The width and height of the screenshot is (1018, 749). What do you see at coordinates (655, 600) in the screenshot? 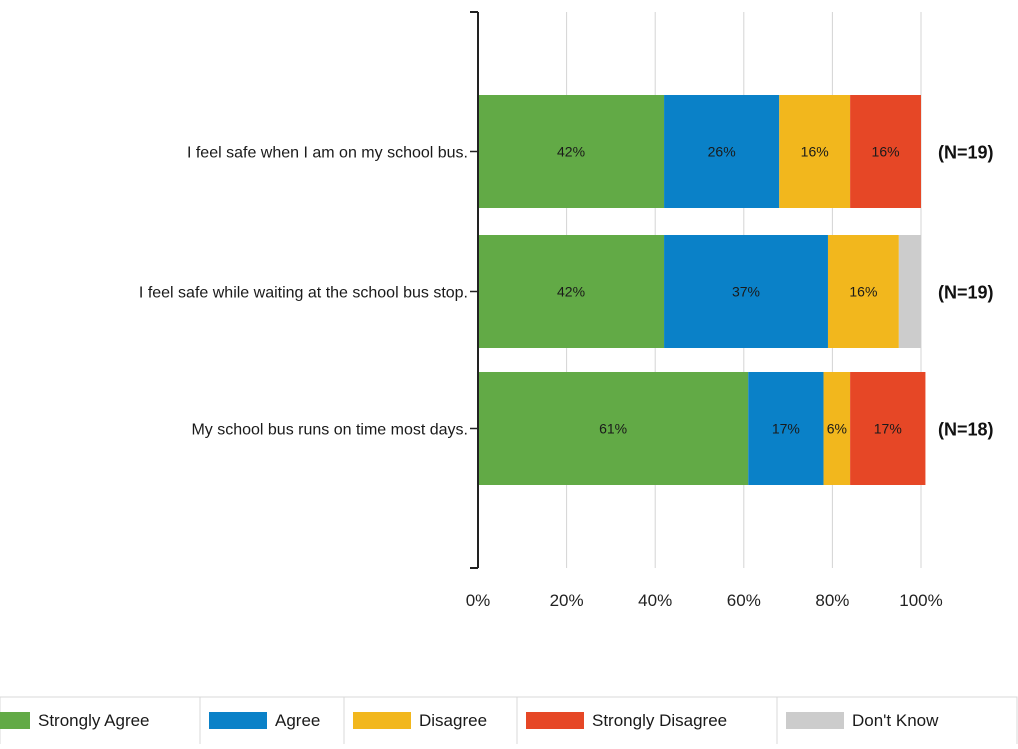
I see `x-tick-label: 40%` at bounding box center [655, 600].